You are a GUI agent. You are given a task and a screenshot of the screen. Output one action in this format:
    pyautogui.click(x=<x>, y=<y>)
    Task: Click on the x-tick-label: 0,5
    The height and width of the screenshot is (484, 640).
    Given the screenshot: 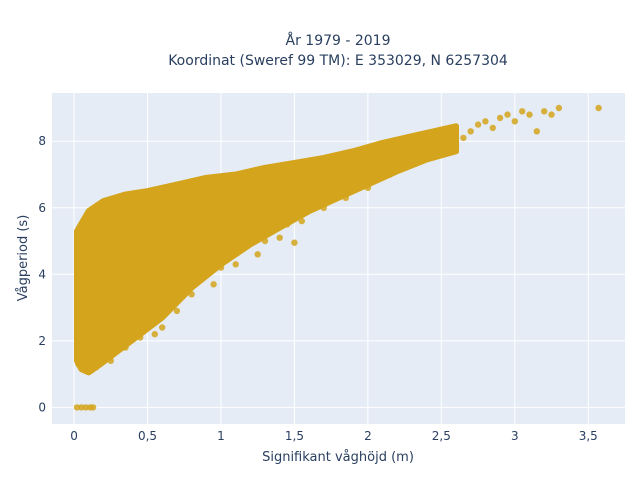 What is the action you would take?
    pyautogui.click(x=147, y=436)
    